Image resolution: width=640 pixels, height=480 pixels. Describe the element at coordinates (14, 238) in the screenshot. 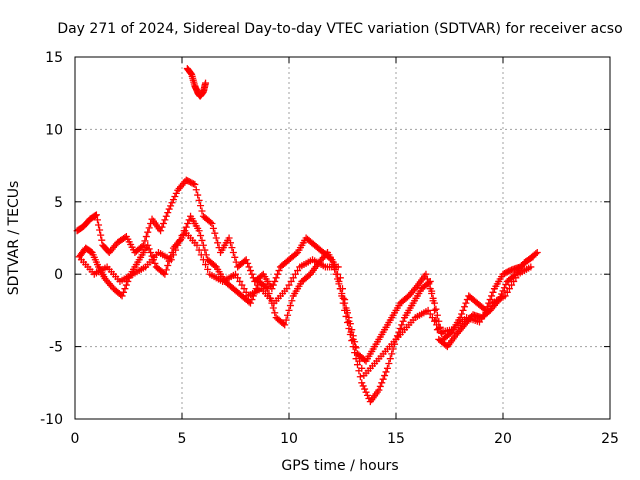

I see `y-axis-label: SDTVAR / TECUs` at that location.